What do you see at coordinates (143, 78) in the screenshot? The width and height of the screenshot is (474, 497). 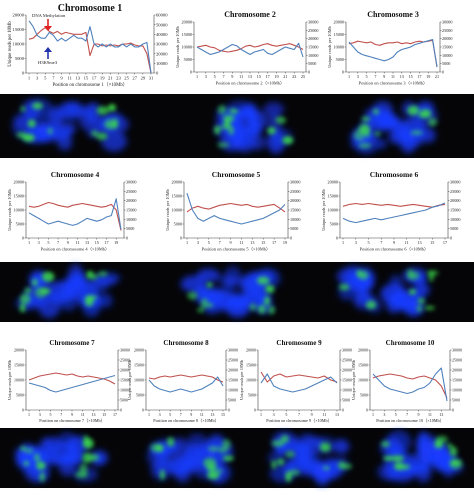 I see `x-tick-label: 29` at bounding box center [143, 78].